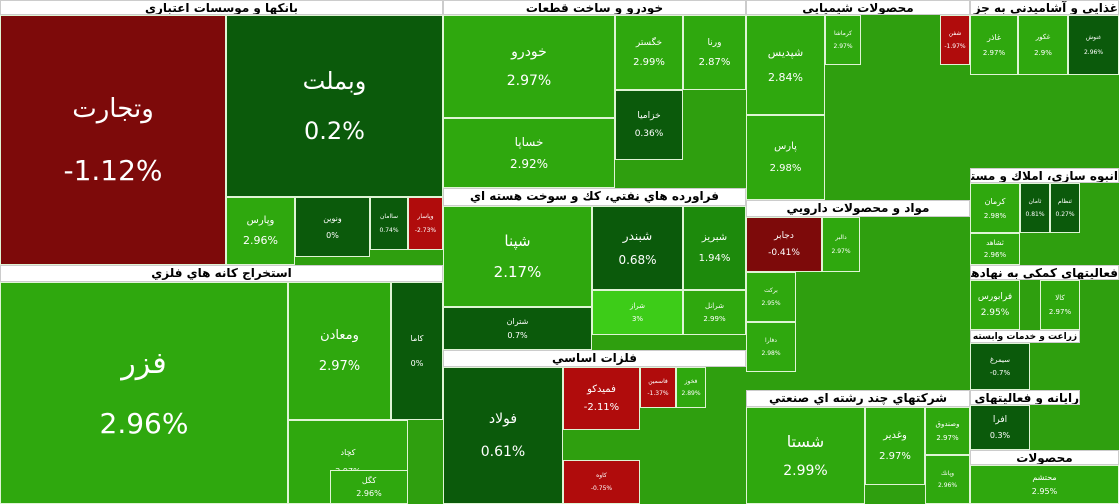  Describe the element at coordinates (601, 482) in the screenshot. I see `stock-tile: كاوه -0.75%` at that location.